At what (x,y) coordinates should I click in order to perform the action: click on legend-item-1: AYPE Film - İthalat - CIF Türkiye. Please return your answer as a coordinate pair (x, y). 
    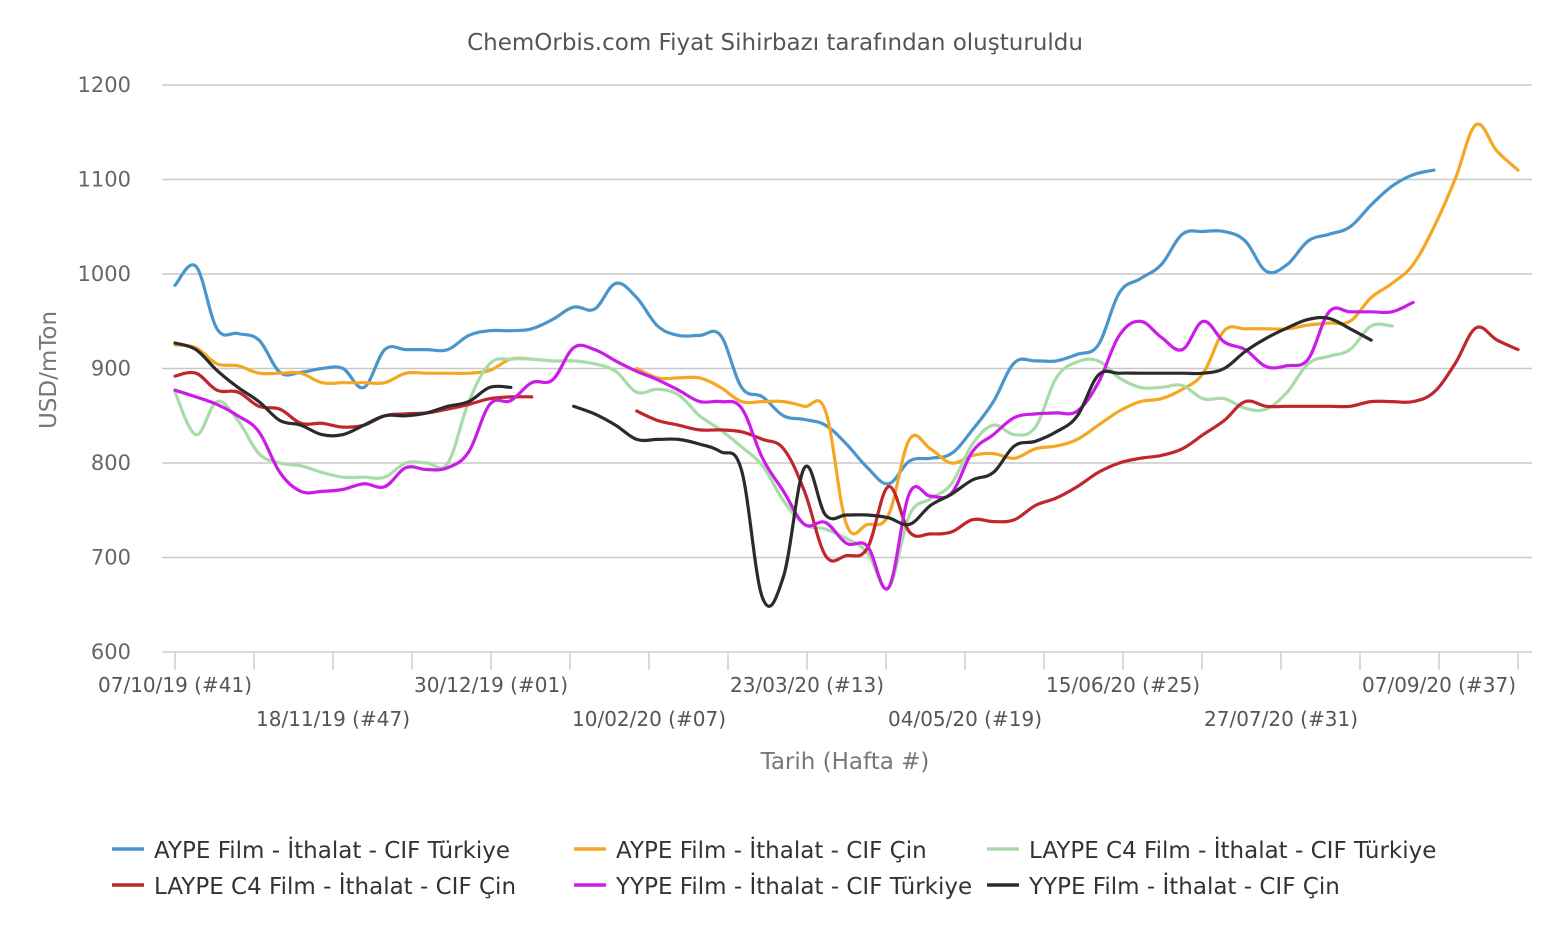
    Looking at the image, I should click on (311, 850).